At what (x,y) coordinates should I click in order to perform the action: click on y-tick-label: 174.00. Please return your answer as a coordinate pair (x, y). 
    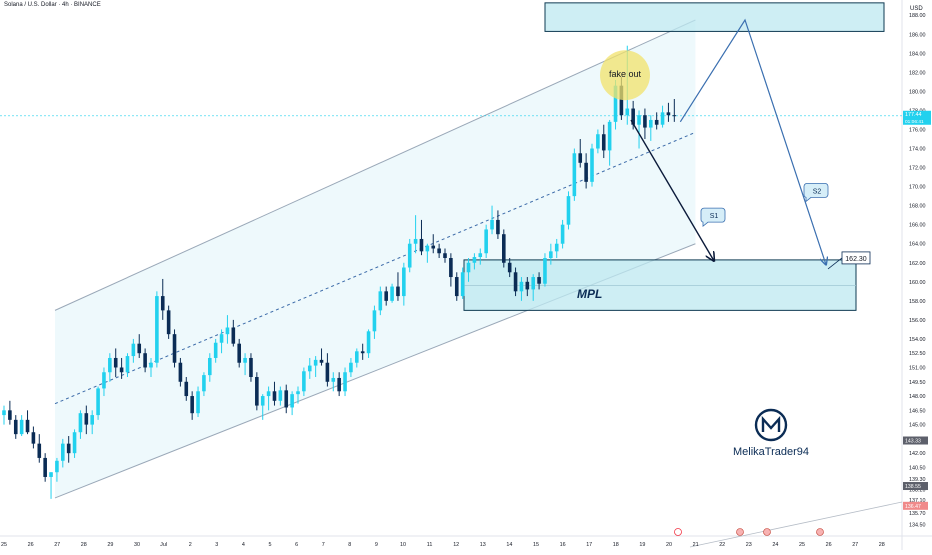
    Looking at the image, I should click on (917, 150).